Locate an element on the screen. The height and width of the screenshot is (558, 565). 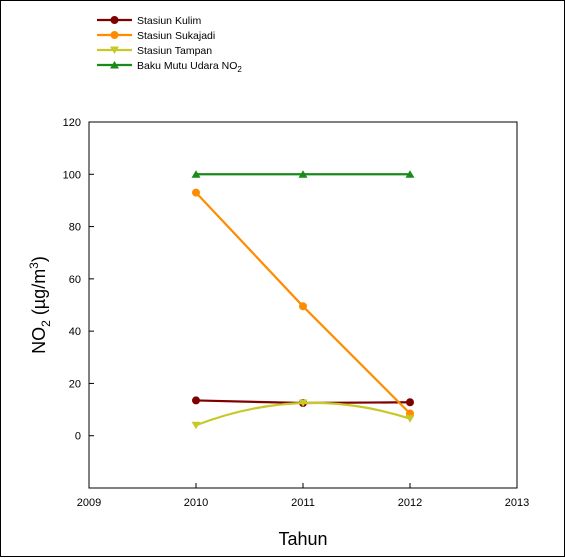
y-tick-label: 60 is located at coordinates (75, 280).